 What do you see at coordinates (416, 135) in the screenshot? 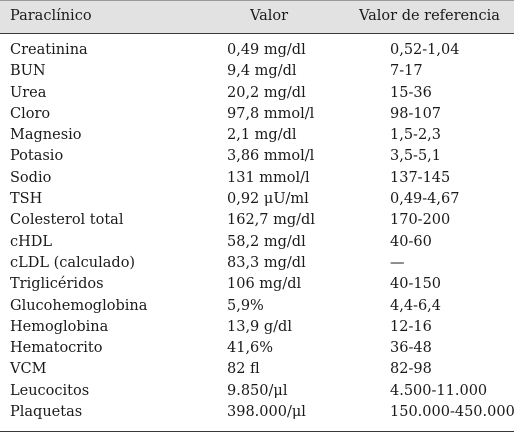
I see `cell-reference: 1,5-2,3` at bounding box center [416, 135].